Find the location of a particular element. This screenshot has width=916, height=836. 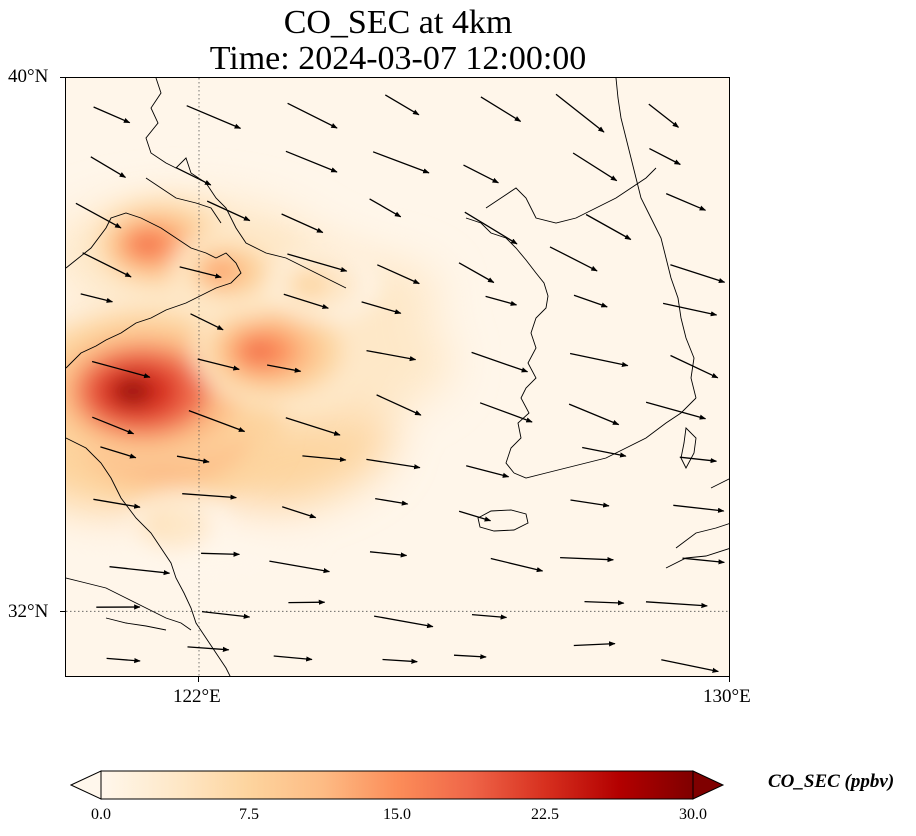

colorbar is located at coordinates (397, 785).